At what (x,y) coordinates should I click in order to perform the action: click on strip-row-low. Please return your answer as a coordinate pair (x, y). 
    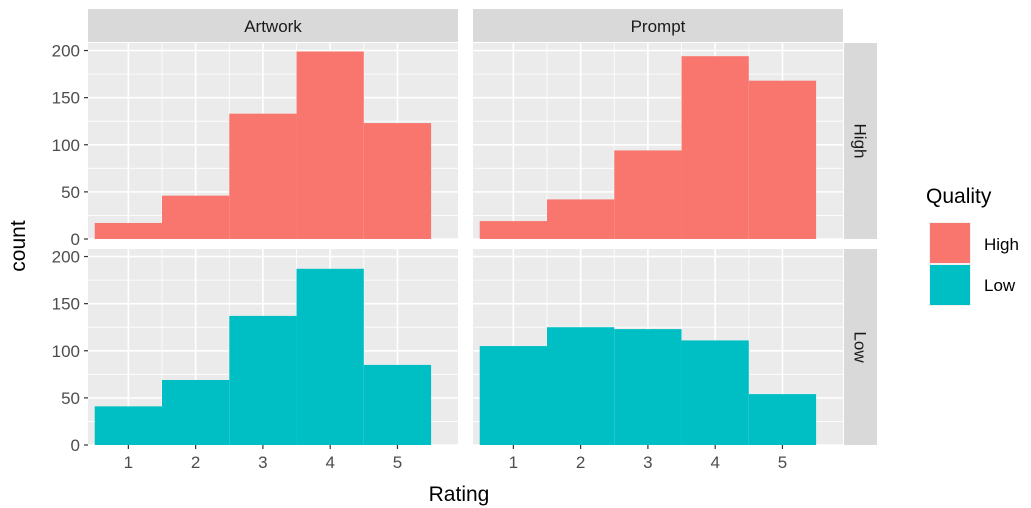
    Looking at the image, I should click on (860, 347).